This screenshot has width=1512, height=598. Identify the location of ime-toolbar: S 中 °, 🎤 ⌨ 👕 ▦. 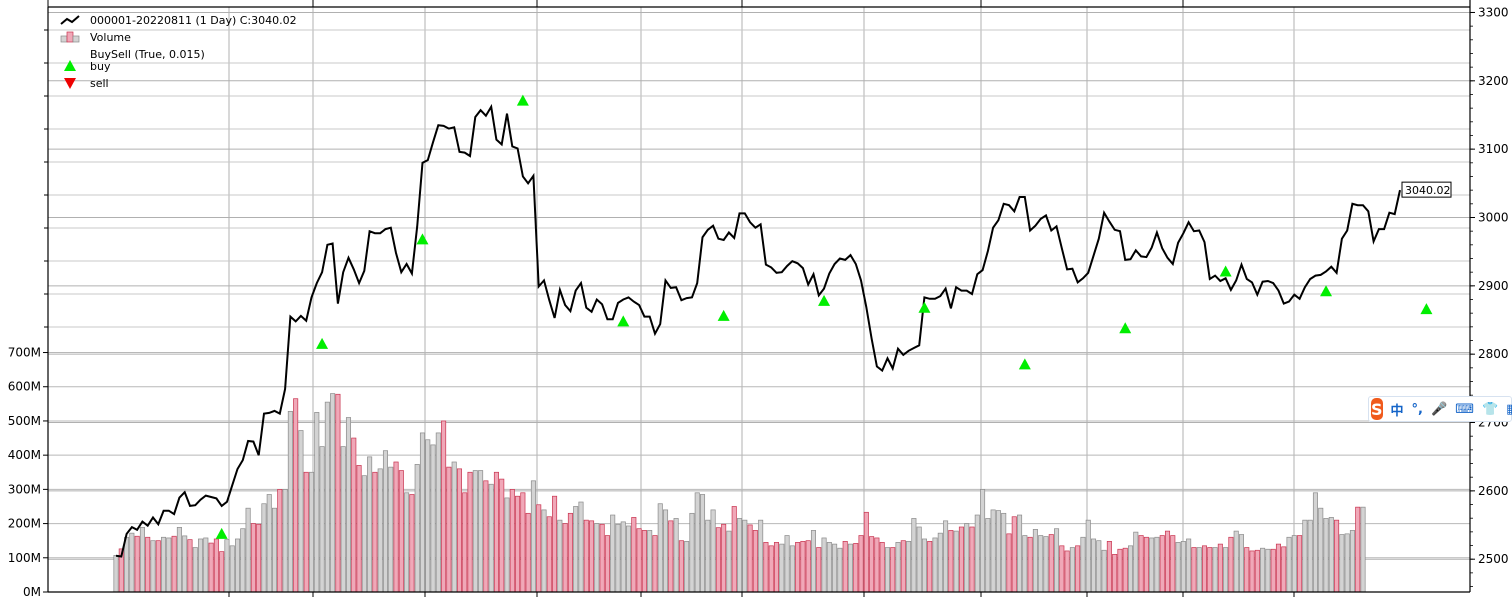
(1440, 409).